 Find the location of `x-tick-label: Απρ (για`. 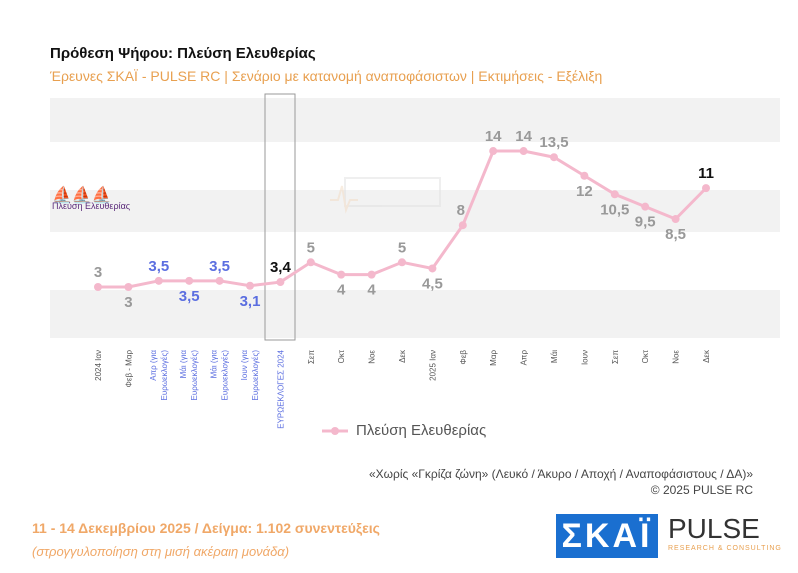

x-tick-label: Απρ (για is located at coordinates (153, 365).